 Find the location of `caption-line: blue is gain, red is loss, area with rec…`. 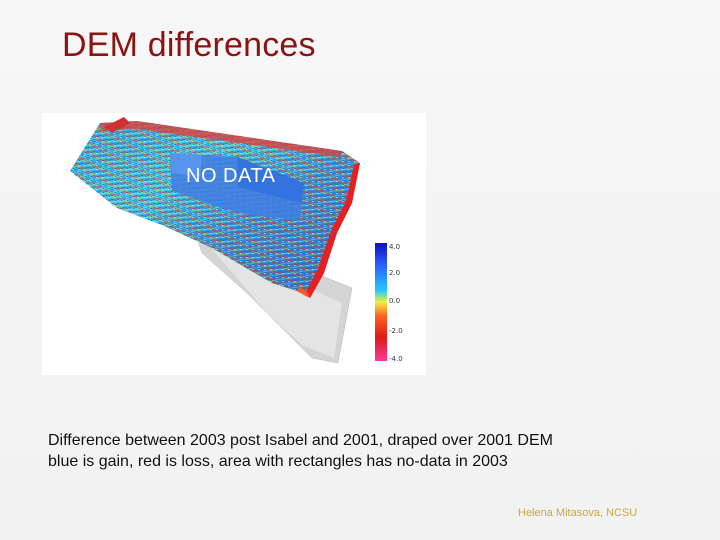

caption-line: blue is gain, red is loss, area with rec… is located at coordinates (278, 461).